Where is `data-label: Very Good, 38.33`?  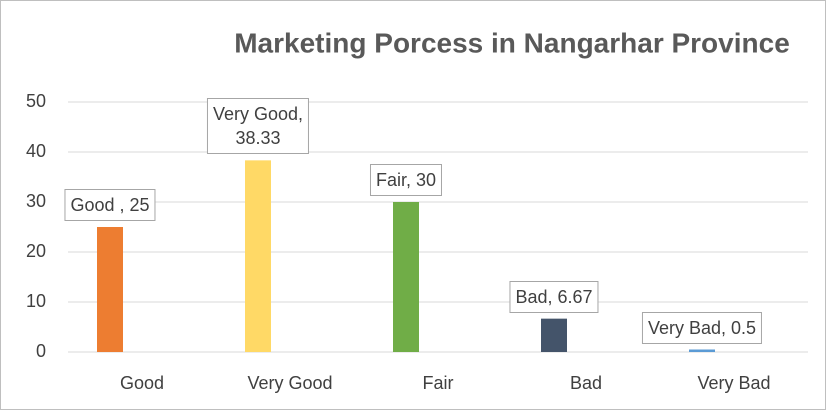 data-label: Very Good, 38.33 is located at coordinates (258, 126).